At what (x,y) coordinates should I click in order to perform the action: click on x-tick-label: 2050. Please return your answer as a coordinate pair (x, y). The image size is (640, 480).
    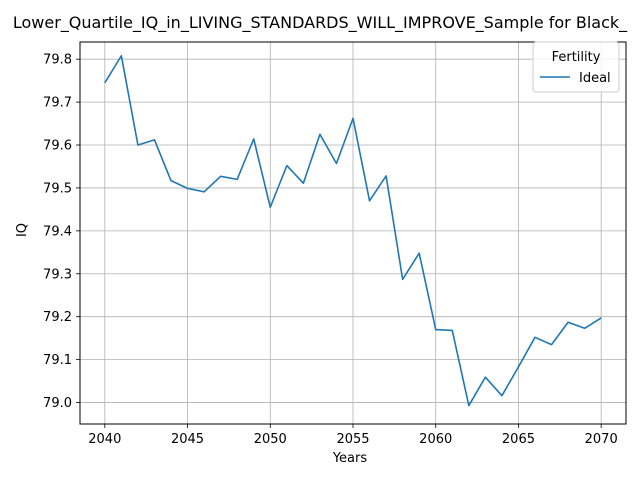
    Looking at the image, I should click on (270, 439).